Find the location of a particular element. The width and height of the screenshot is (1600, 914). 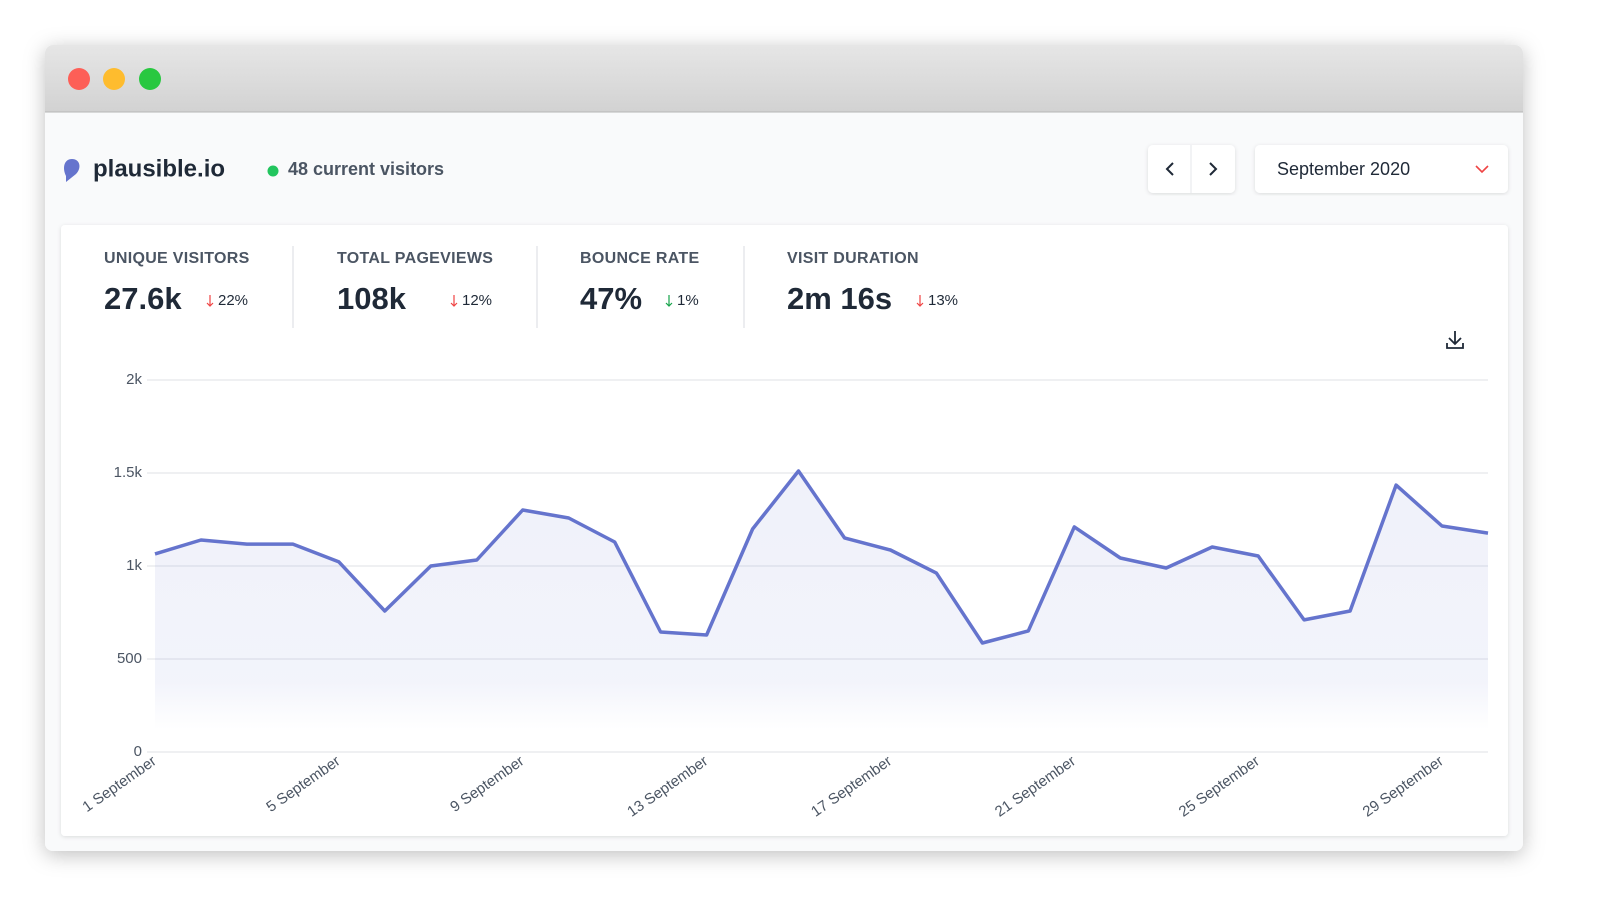

prev-period is located at coordinates (1169, 169).